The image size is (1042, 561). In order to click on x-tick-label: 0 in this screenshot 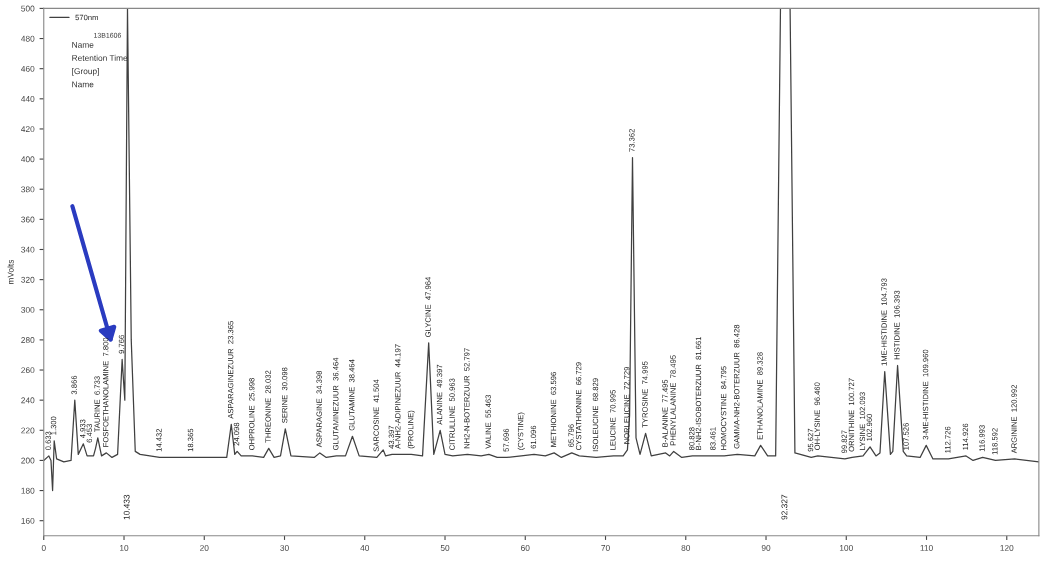, I will do `click(43, 548)`.